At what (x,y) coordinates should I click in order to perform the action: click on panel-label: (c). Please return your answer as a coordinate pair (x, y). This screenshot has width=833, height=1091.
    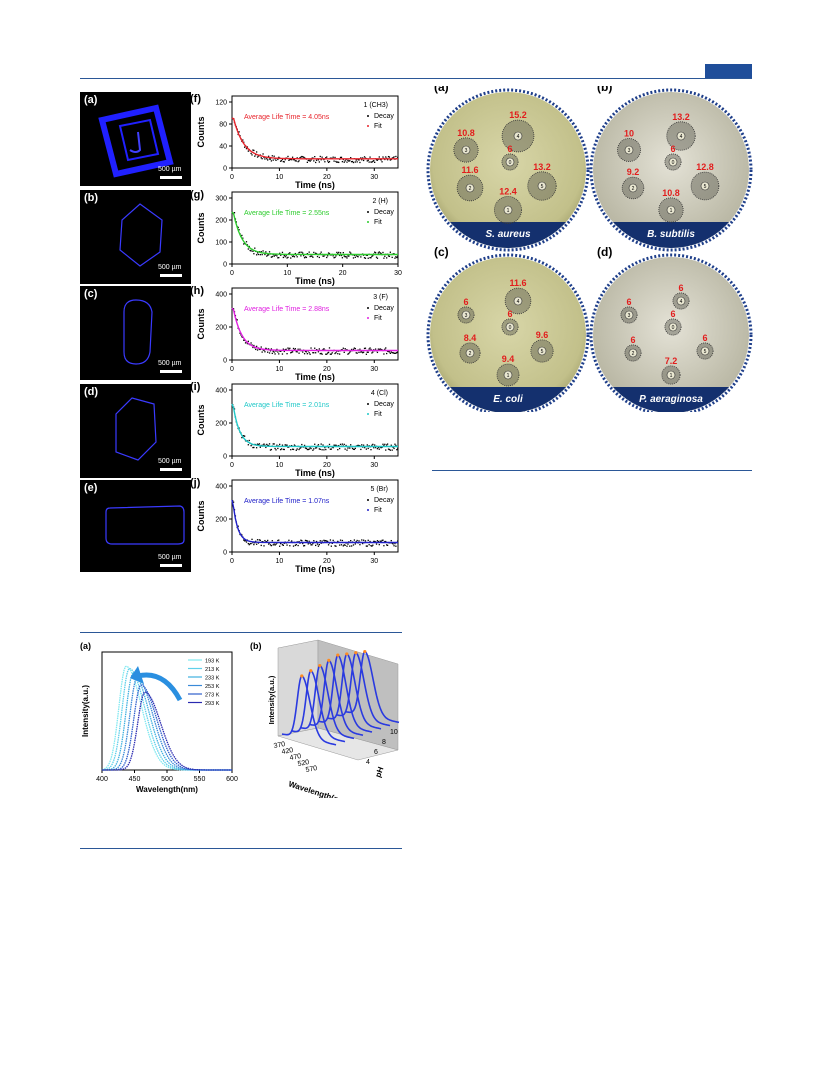
    Looking at the image, I should click on (91, 294).